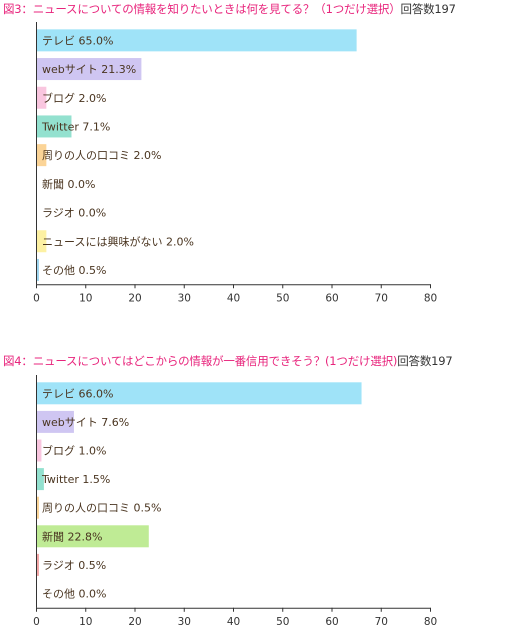  Describe the element at coordinates (430, 298) in the screenshot. I see `chart1-x-tick-label: 80` at that location.